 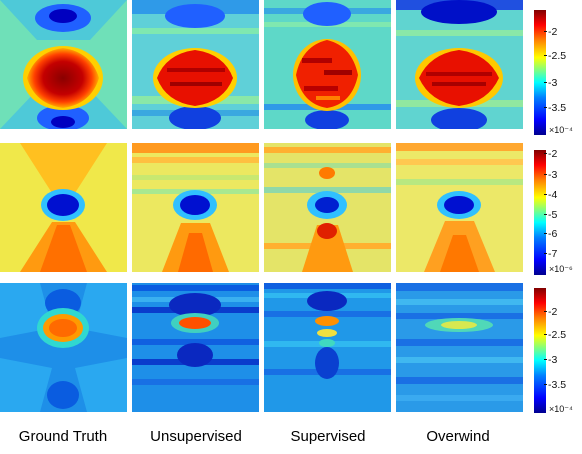 What do you see at coordinates (540, 350) in the screenshot?
I see `colorbar-row3` at bounding box center [540, 350].